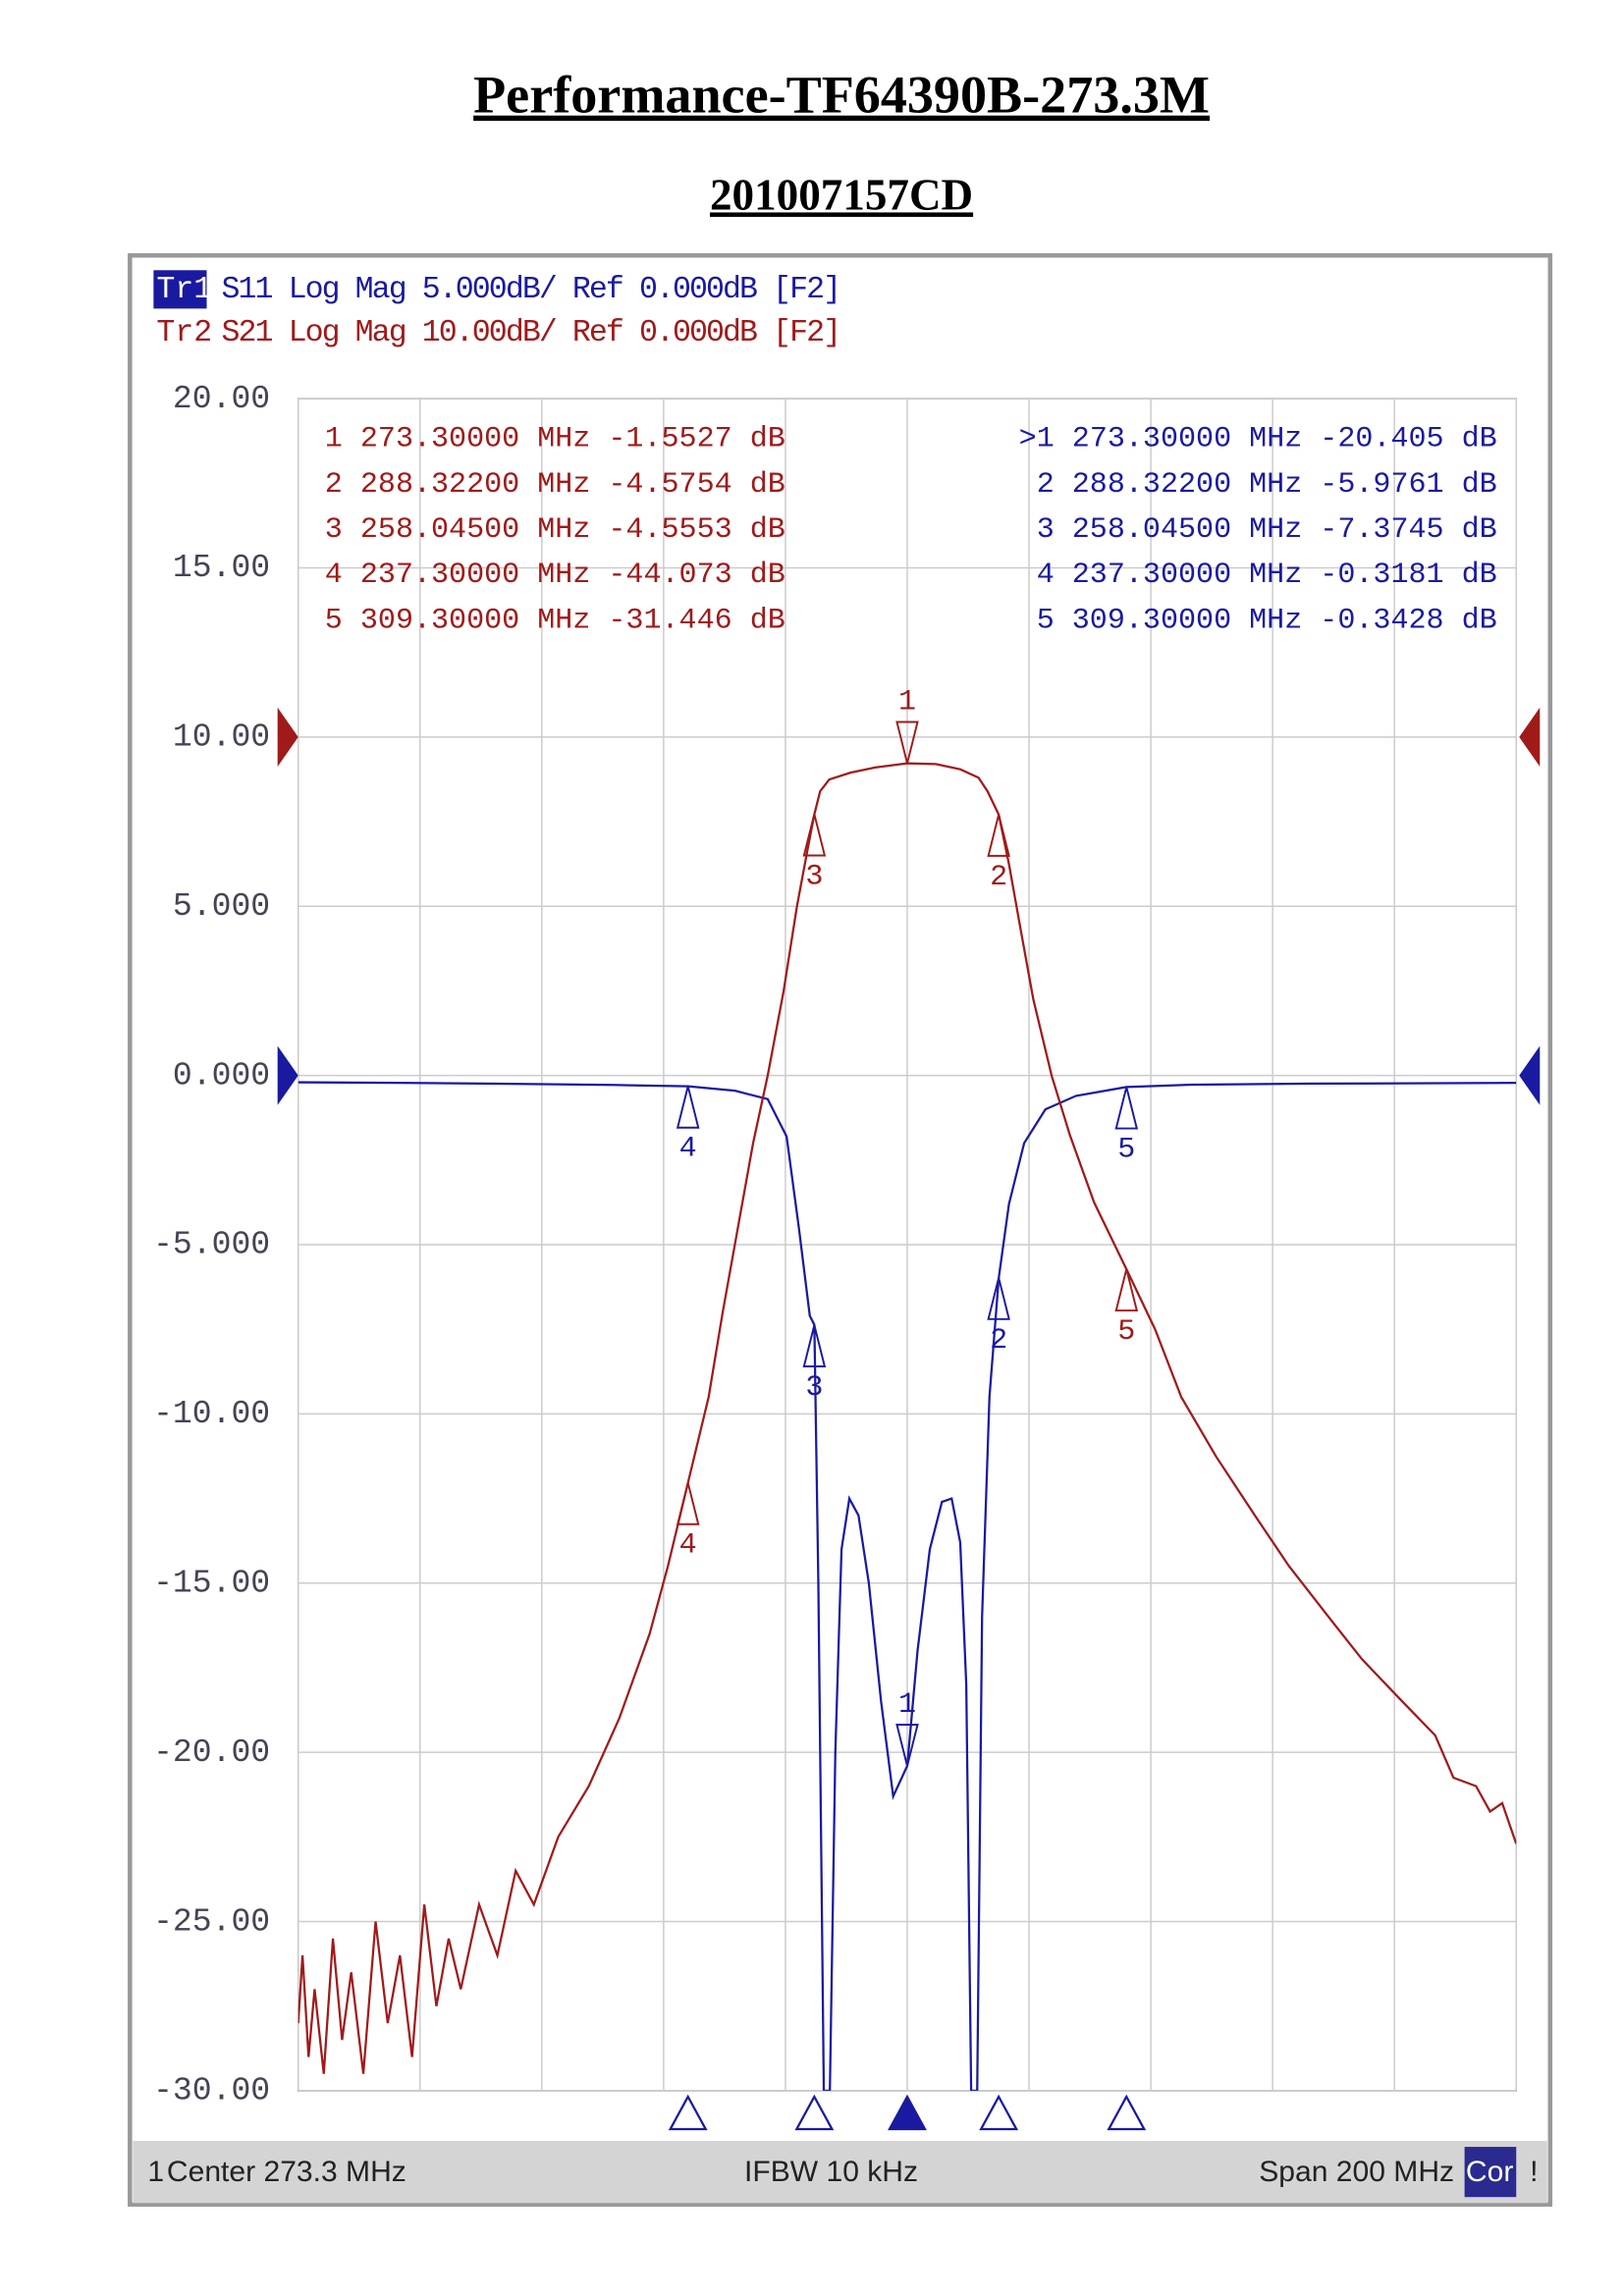 Image resolution: width=1624 pixels, height=2296 pixels. Describe the element at coordinates (532, 333) in the screenshot. I see `trace-format: S21 Log Mag 10.00dB/ Ref 0.000dB [F2]` at that location.